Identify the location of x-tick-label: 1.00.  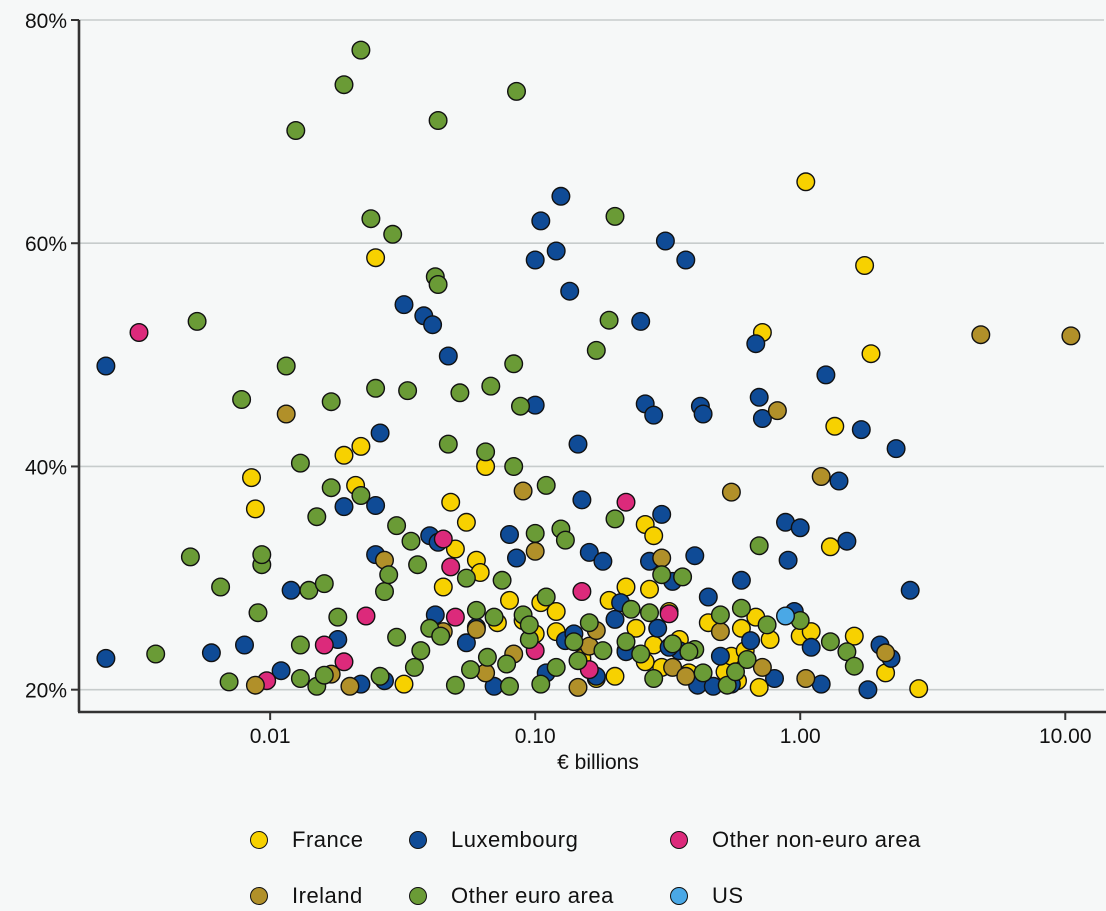
(800, 736).